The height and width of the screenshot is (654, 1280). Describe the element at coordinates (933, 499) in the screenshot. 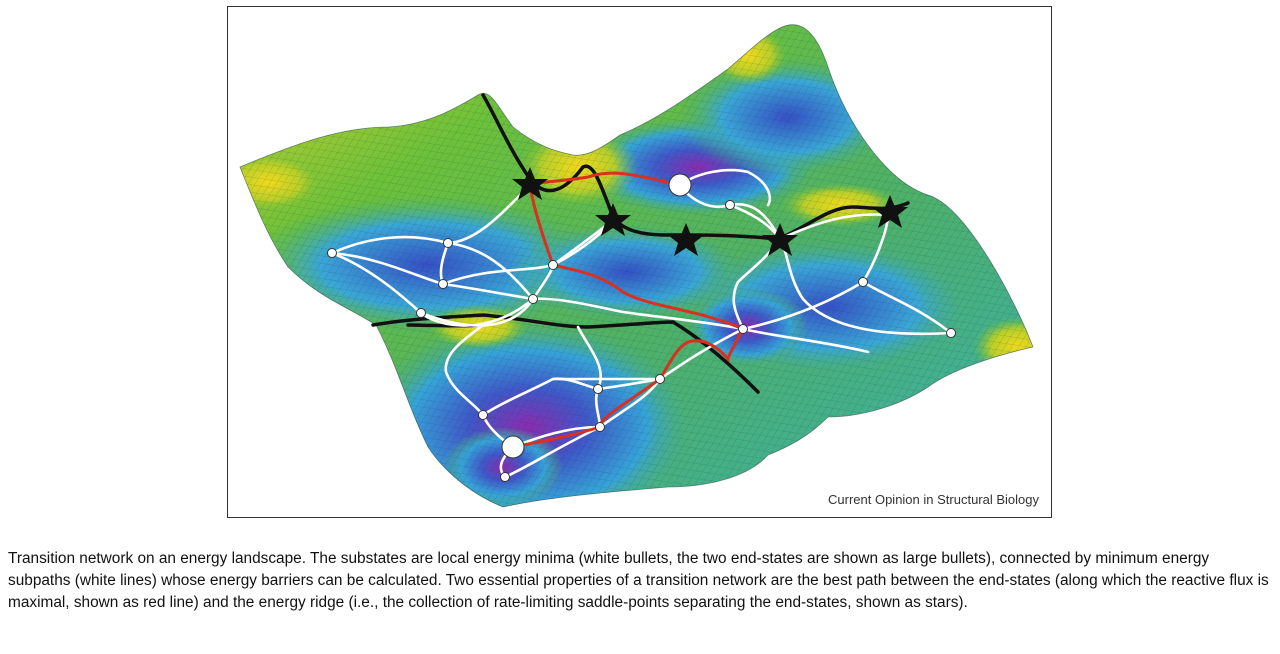

I see `source-label: Current Opinion in Structural Biology` at that location.